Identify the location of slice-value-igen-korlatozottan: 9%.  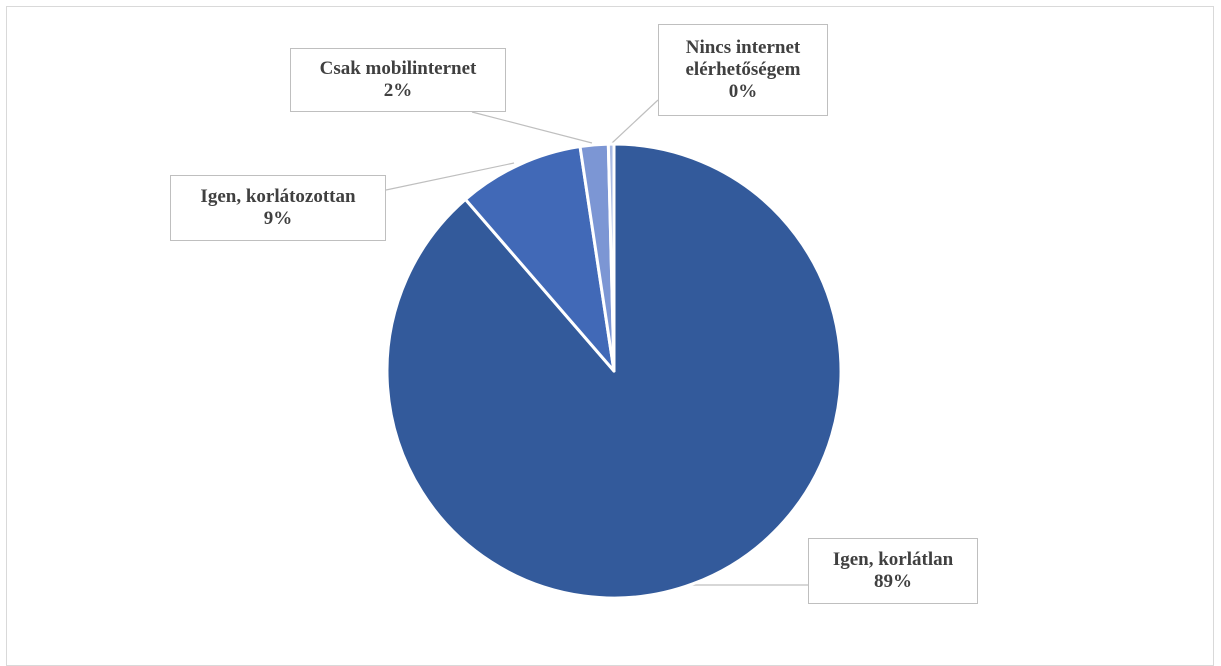
(278, 218).